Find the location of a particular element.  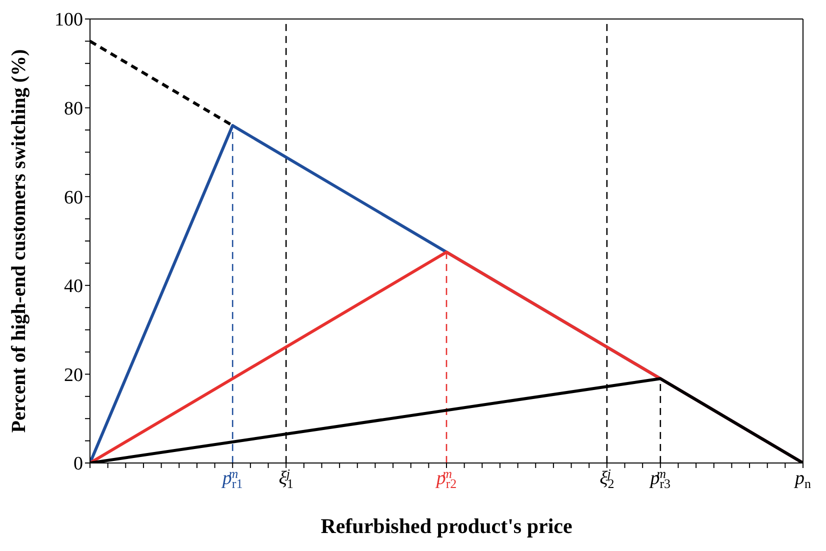

y-tick-label: 60 is located at coordinates (73, 197).